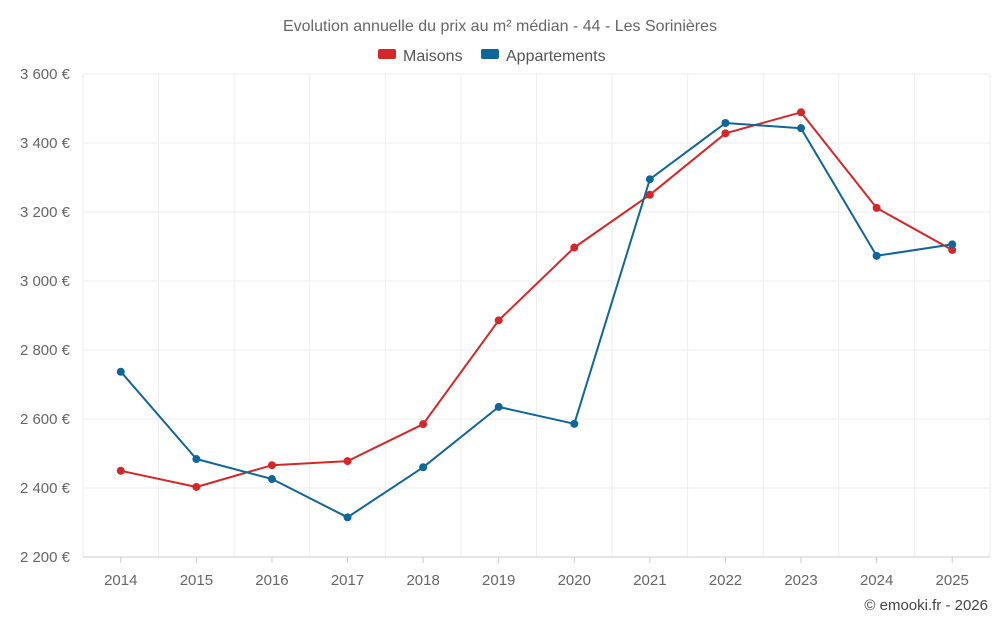 This screenshot has height=625, width=1000. Describe the element at coordinates (556, 56) in the screenshot. I see `legend-label-appartements: Appartements` at that location.